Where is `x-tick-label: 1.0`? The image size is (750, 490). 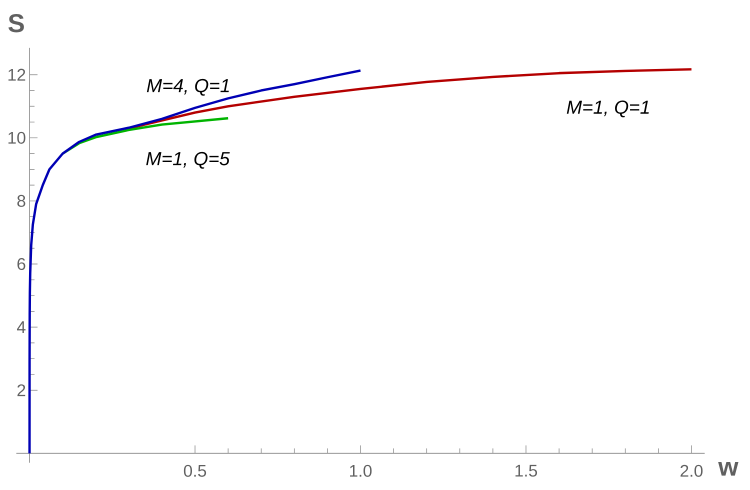
x-tick-label: 1.0 is located at coordinates (361, 470).